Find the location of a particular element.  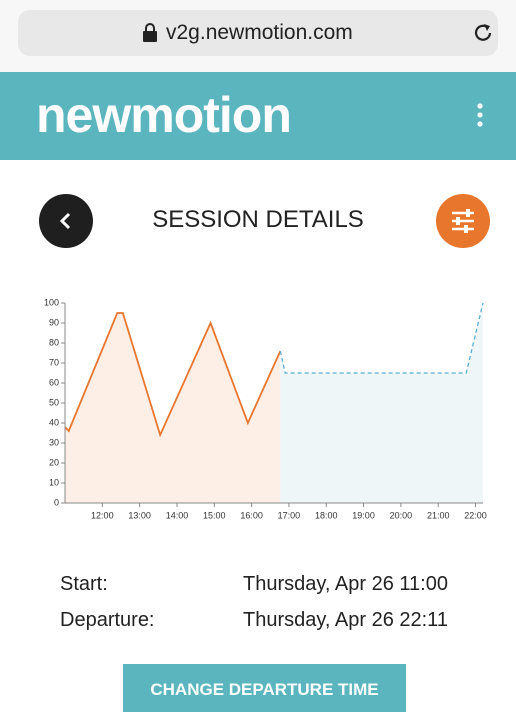

x-tick-label: 13:00 is located at coordinates (139, 515).